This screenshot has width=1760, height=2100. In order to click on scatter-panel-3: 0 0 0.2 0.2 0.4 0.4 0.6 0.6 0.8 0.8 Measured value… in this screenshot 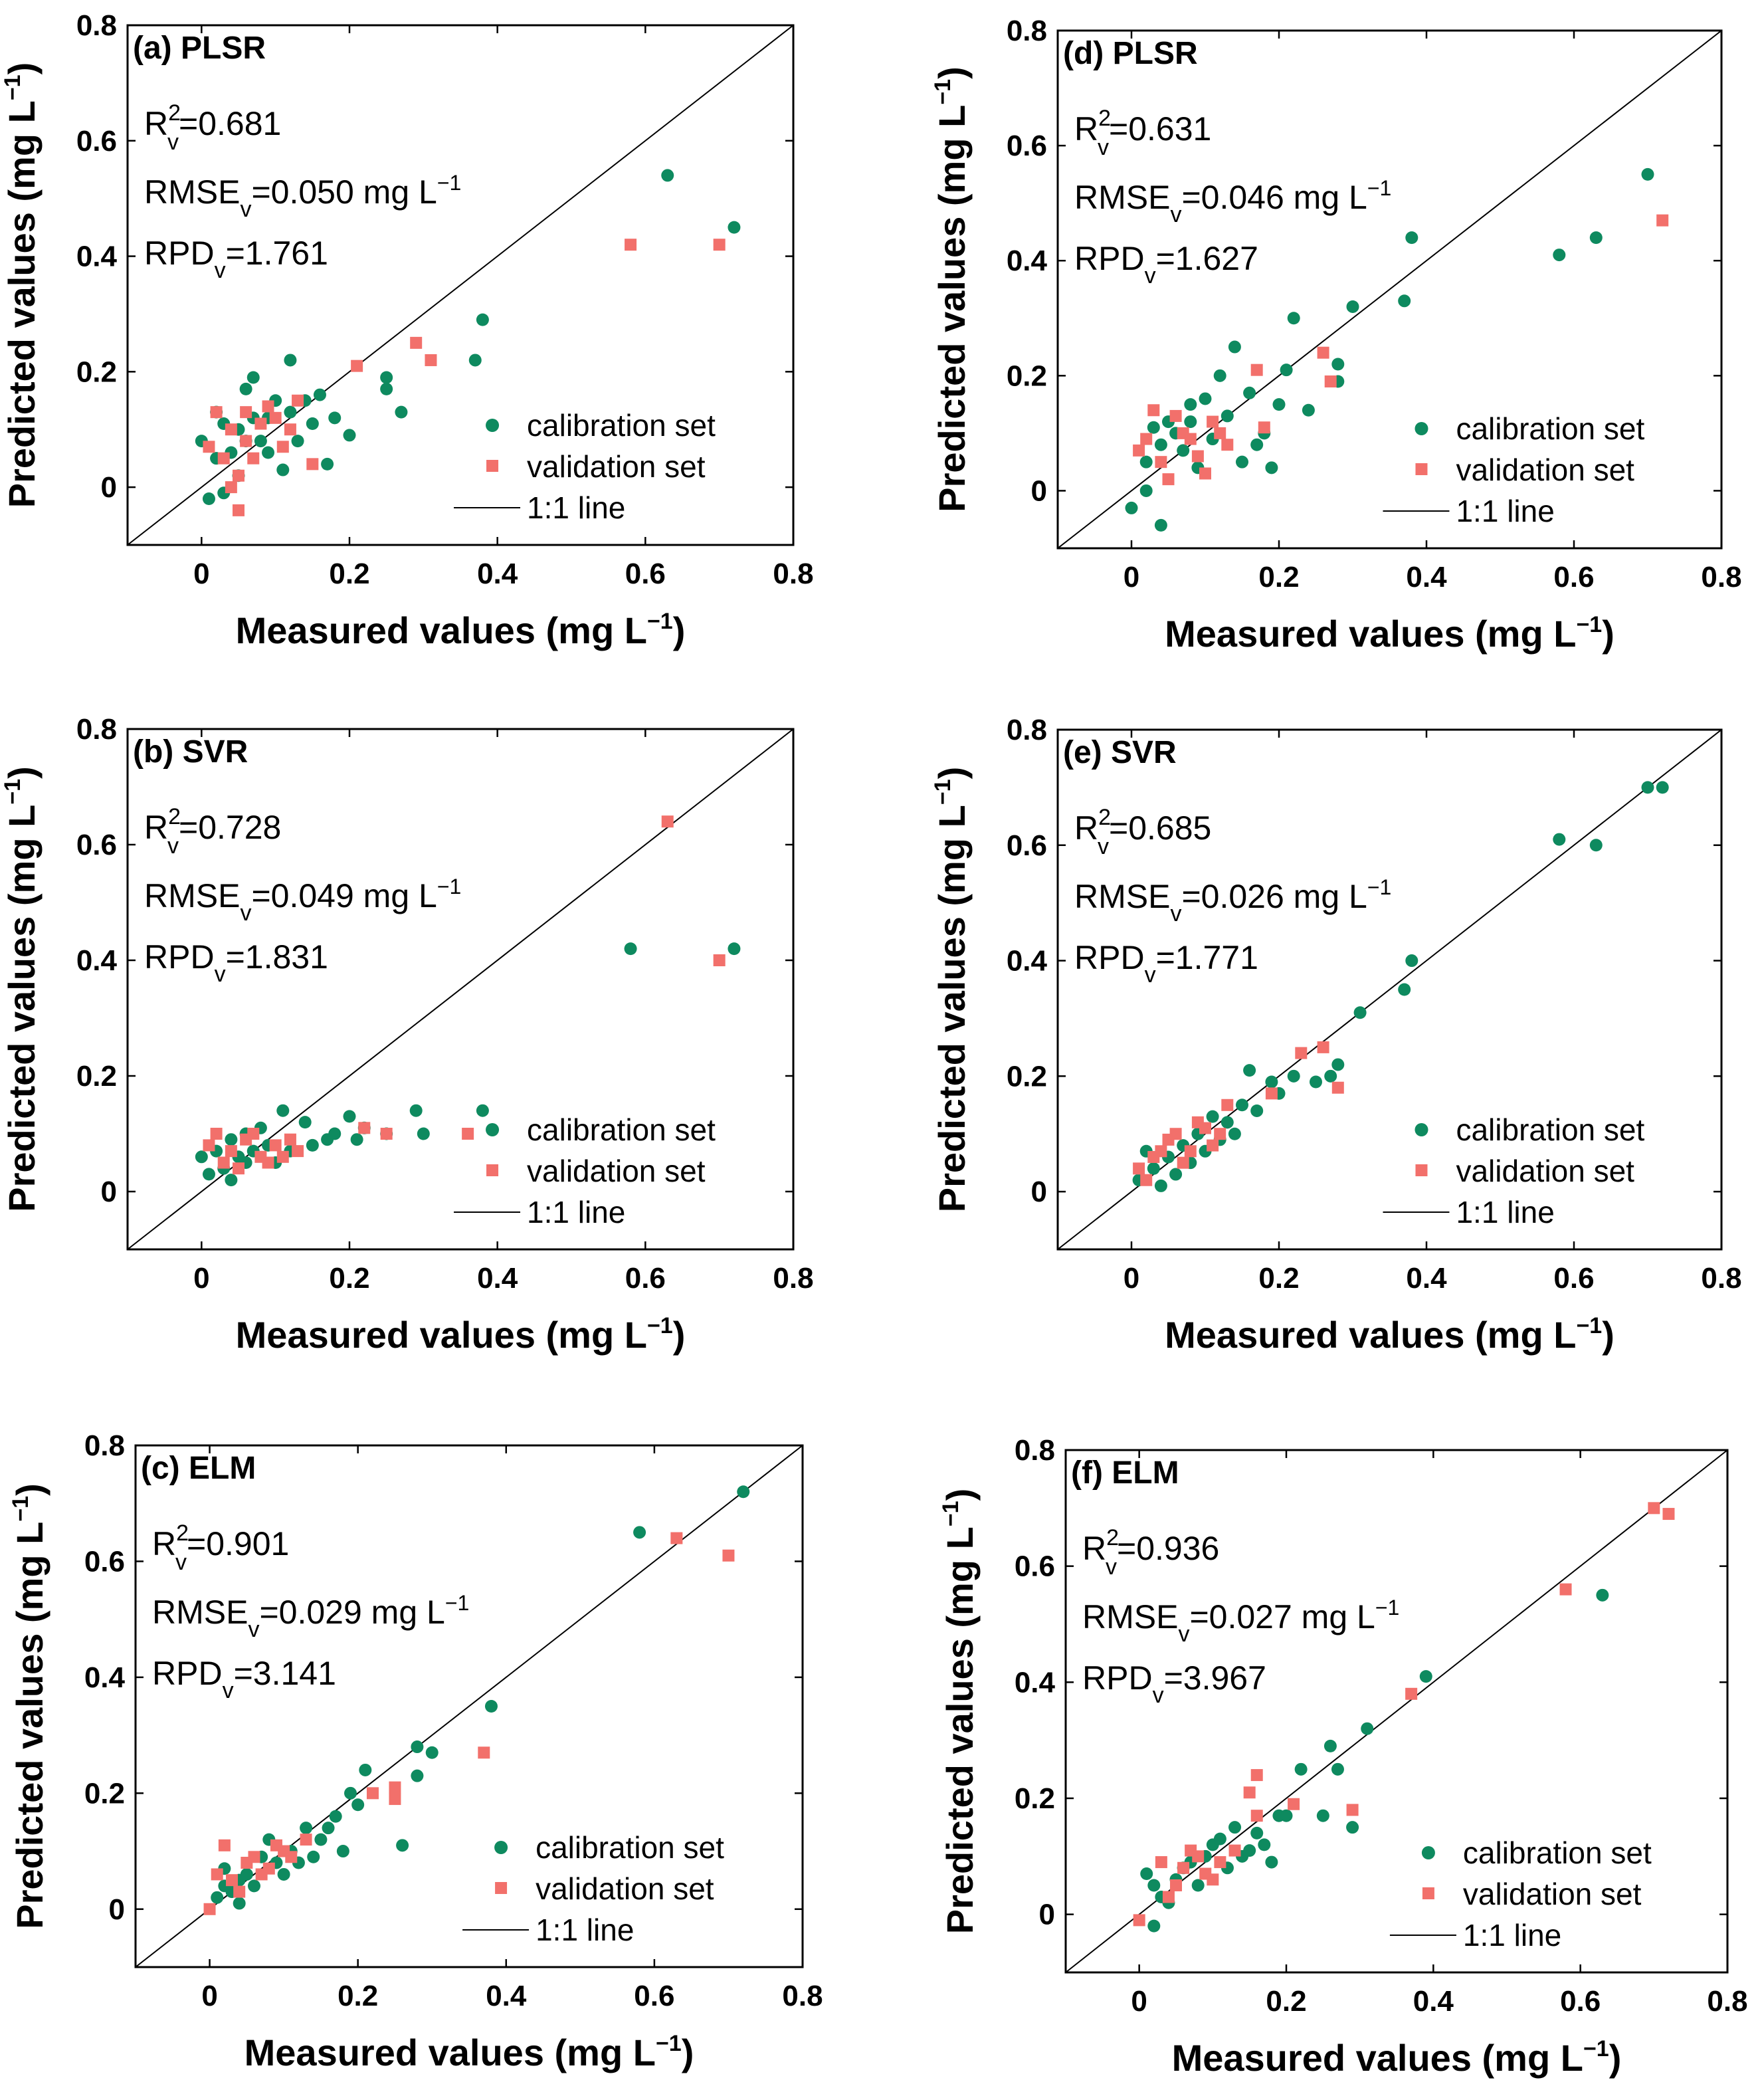, I will do `click(416, 1751)`.